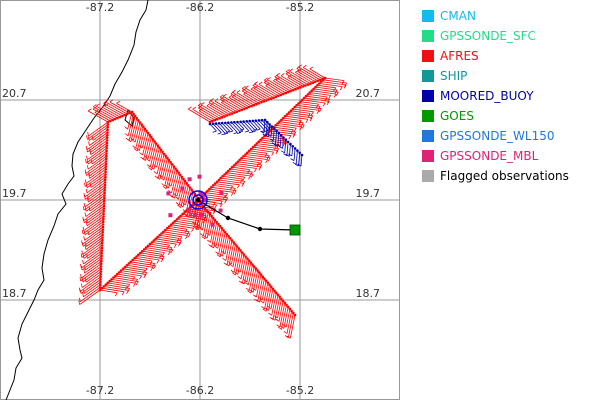 This screenshot has height=400, width=600. I want to click on legend-swatch-ship, so click(428, 76).